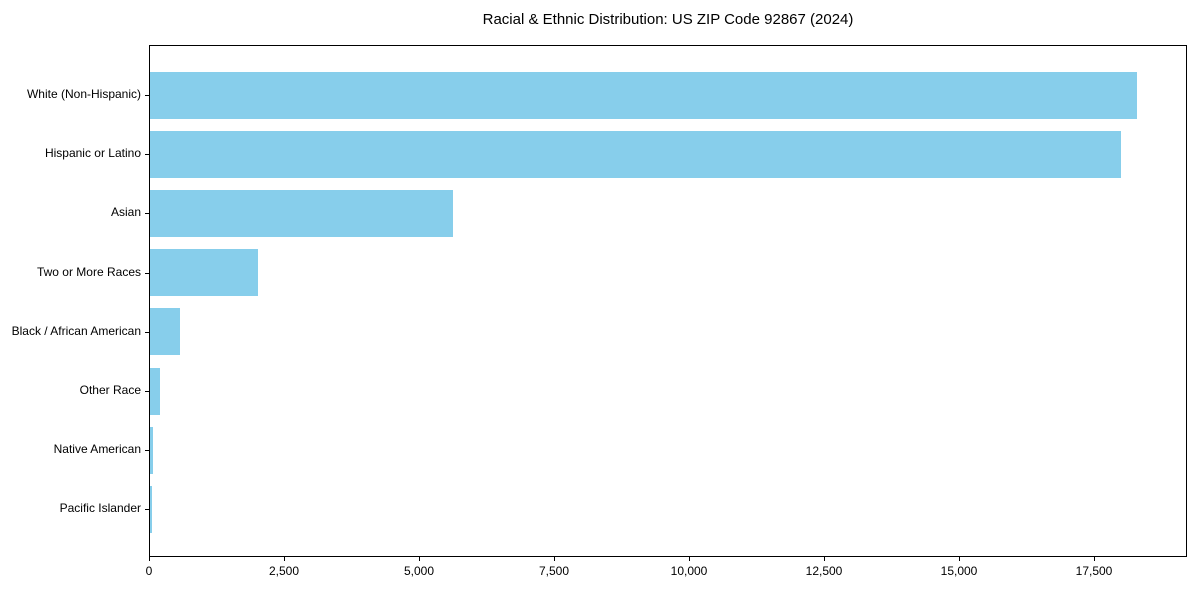 Image resolution: width=1200 pixels, height=600 pixels. Describe the element at coordinates (92, 153) in the screenshot. I see `y-tick-label: Hispanic or Latino` at that location.